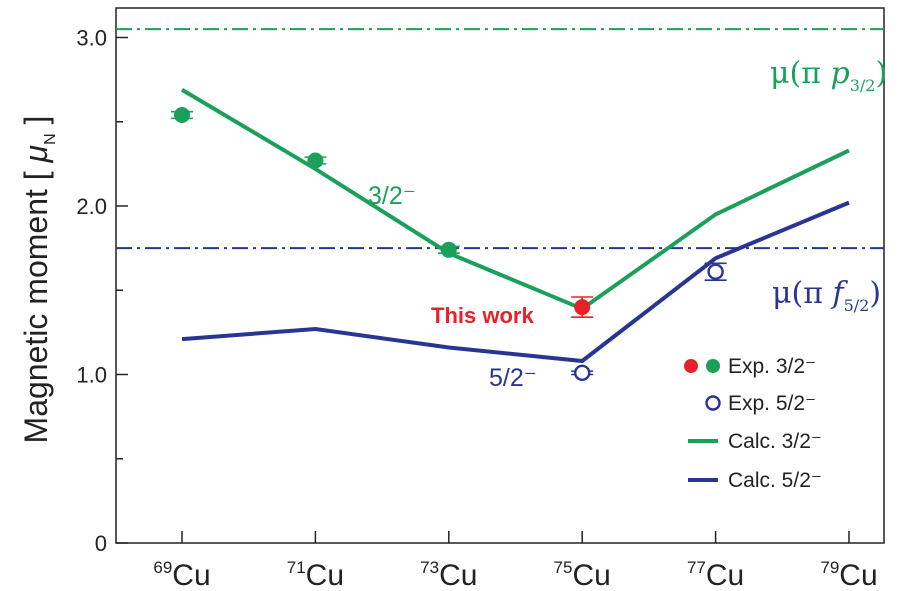 The width and height of the screenshot is (904, 591). I want to click on x-tick-mass: 69, so click(162, 567).